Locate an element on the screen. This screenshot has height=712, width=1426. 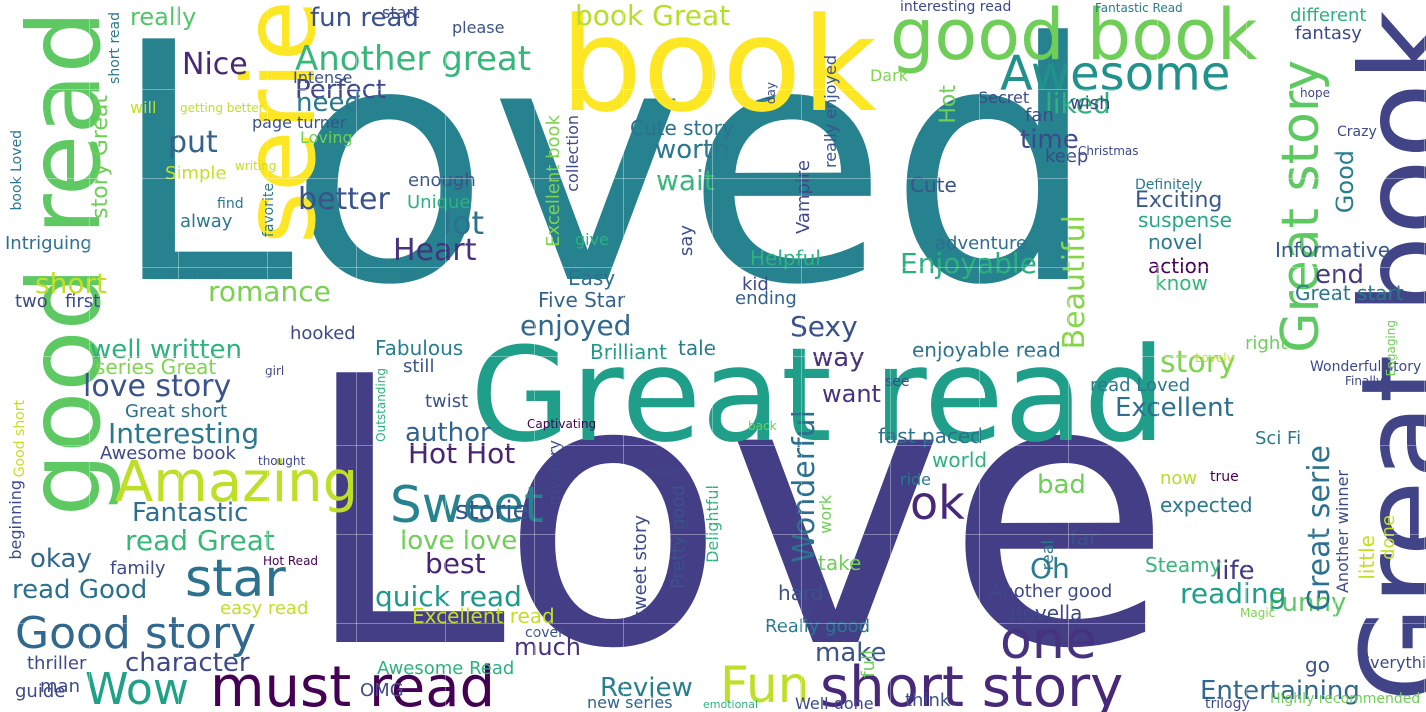
word-magic: Magic is located at coordinates (1258, 613).